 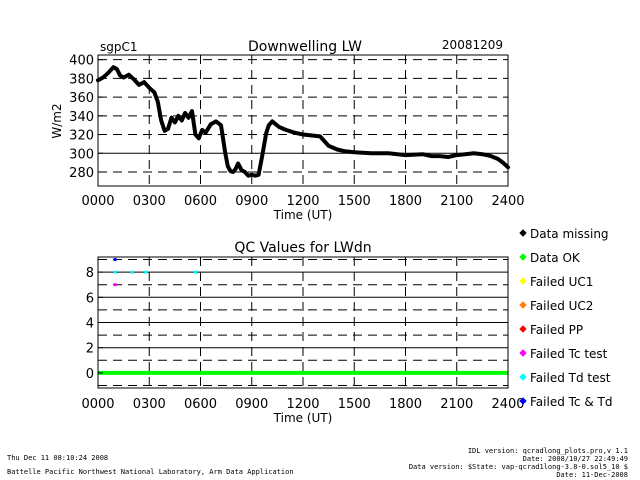 What do you see at coordinates (58, 458) in the screenshot?
I see `generated-timestamp: Thu Dec 11 08:10:24 2008` at bounding box center [58, 458].